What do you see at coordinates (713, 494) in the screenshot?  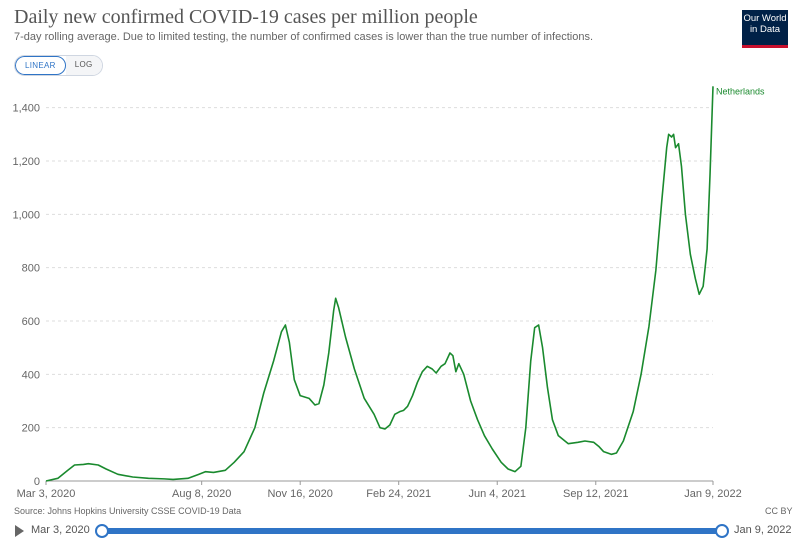 I see `x-tick-label: Jan 9, 2022` at bounding box center [713, 494].